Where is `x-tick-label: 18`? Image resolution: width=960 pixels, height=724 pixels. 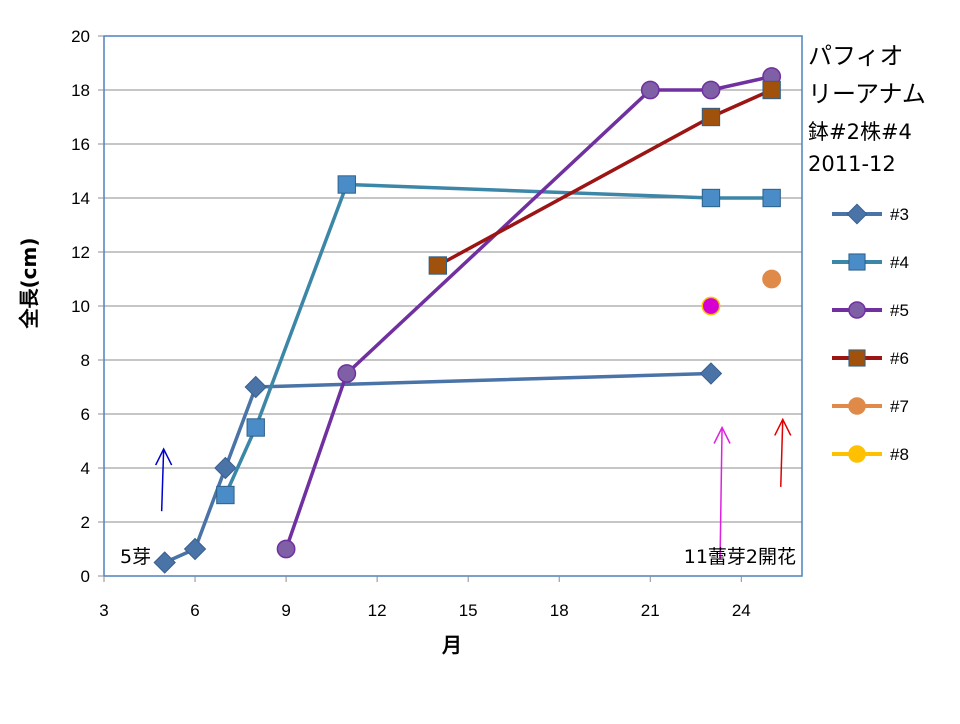
x-tick-label: 18 is located at coordinates (559, 610).